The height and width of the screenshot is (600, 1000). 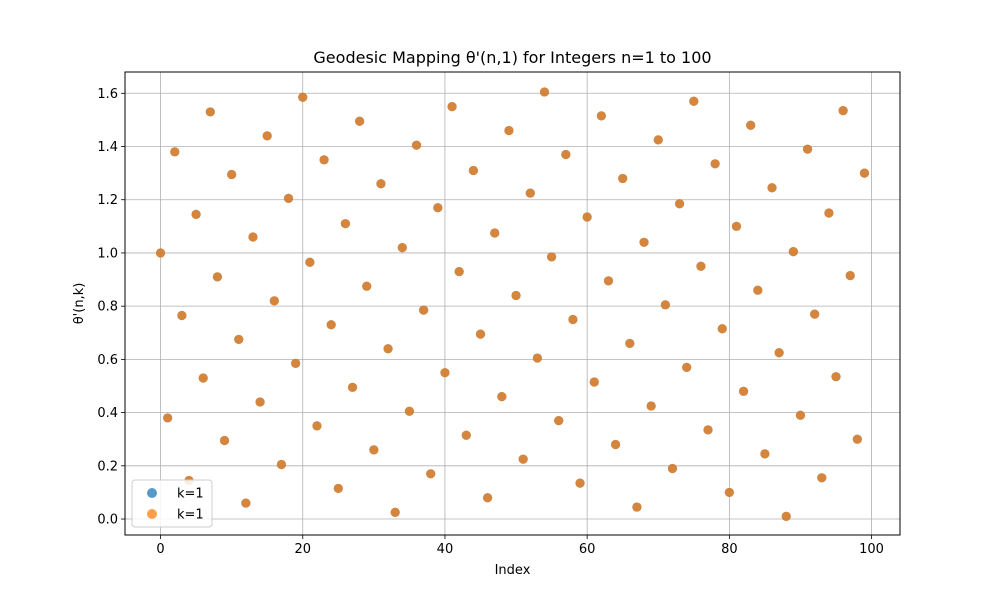 I want to click on x-tick-label: 20, so click(x=302, y=549).